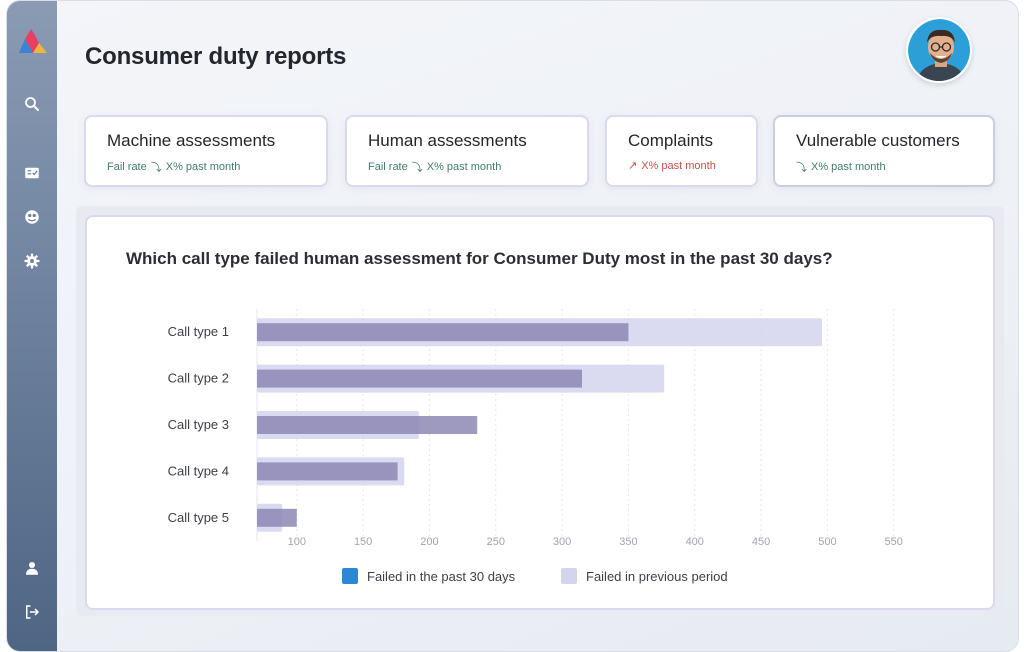 The width and height of the screenshot is (1024, 652). What do you see at coordinates (363, 542) in the screenshot?
I see `x-tick-label: 150` at bounding box center [363, 542].